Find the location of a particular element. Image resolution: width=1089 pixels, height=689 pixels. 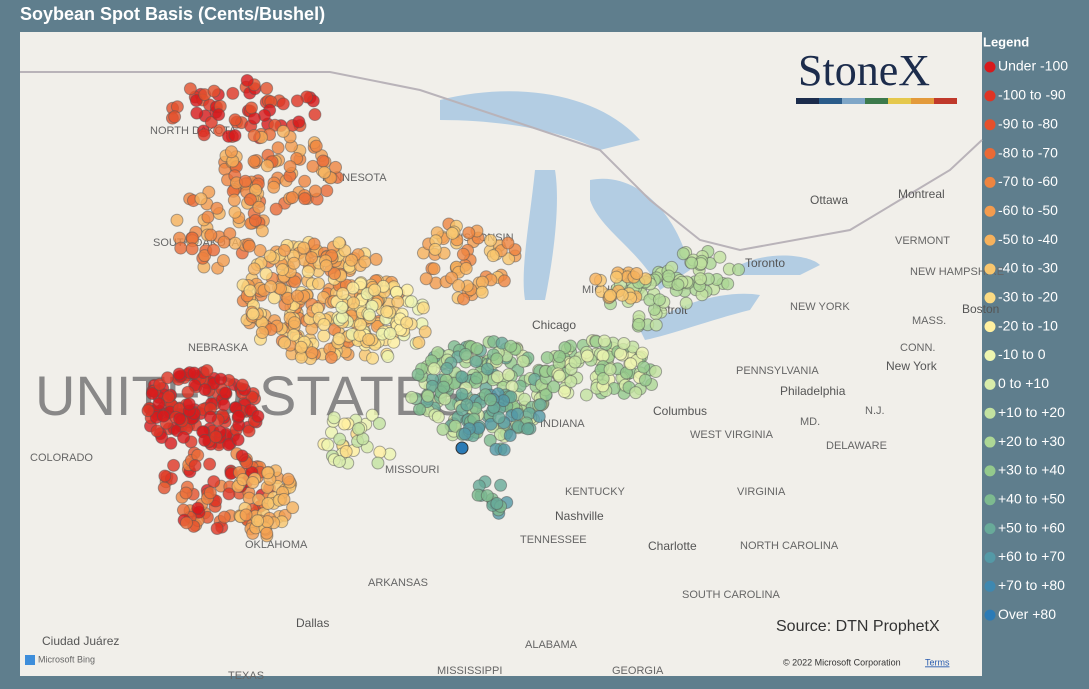

state-label: OKLAHOMA is located at coordinates (276, 545).